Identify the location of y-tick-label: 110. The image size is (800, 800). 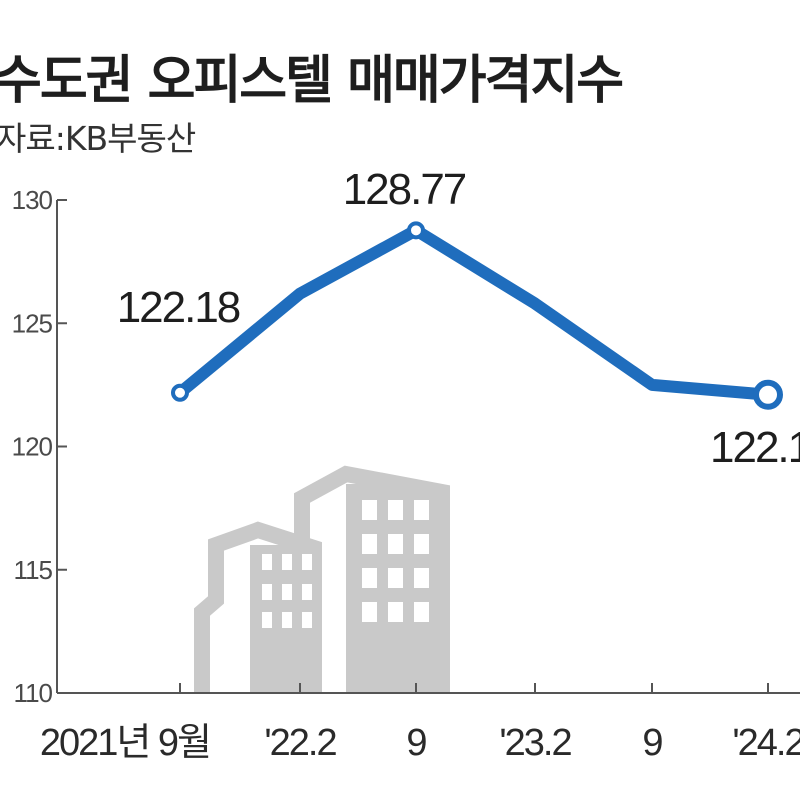
(33, 693).